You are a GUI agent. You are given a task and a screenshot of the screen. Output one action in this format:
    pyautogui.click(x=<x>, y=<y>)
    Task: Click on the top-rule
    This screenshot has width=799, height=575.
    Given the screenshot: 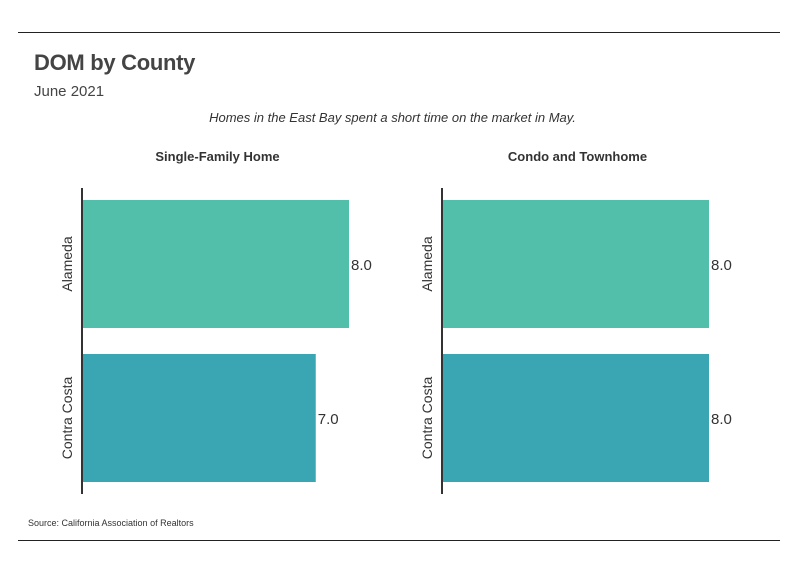 What is the action you would take?
    pyautogui.click(x=399, y=32)
    